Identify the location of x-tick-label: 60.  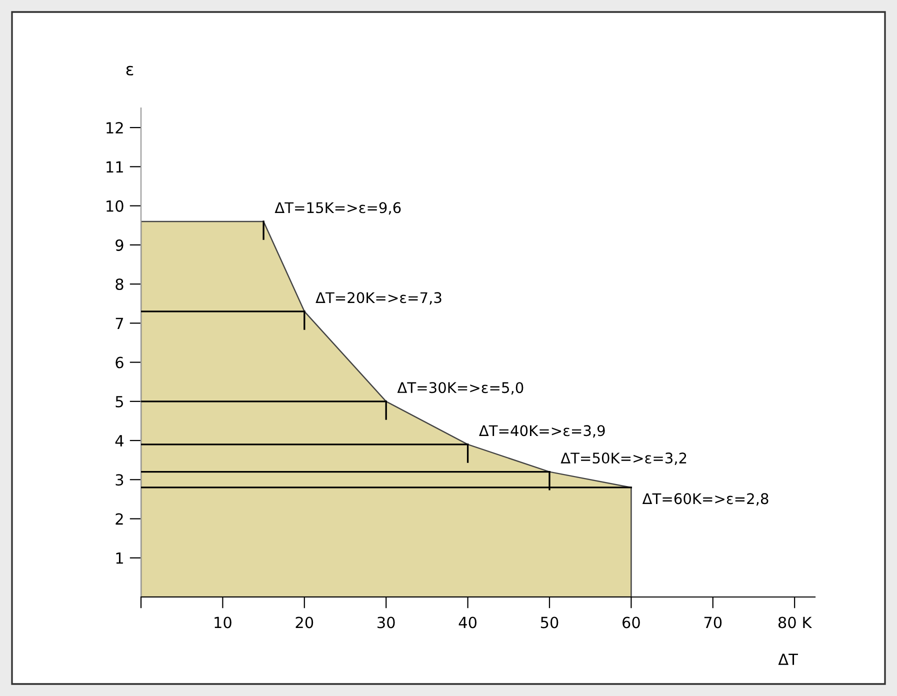
(631, 622).